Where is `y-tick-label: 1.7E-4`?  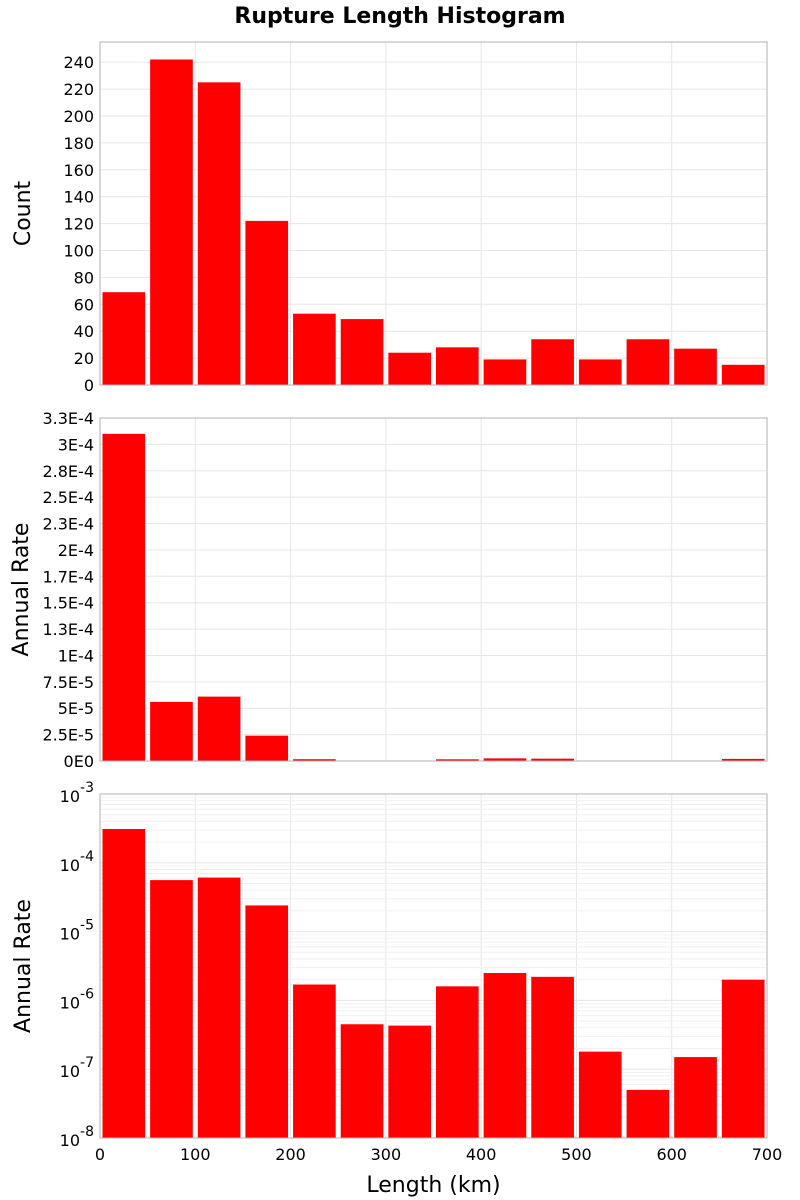
y-tick-label: 1.7E-4 is located at coordinates (68, 576).